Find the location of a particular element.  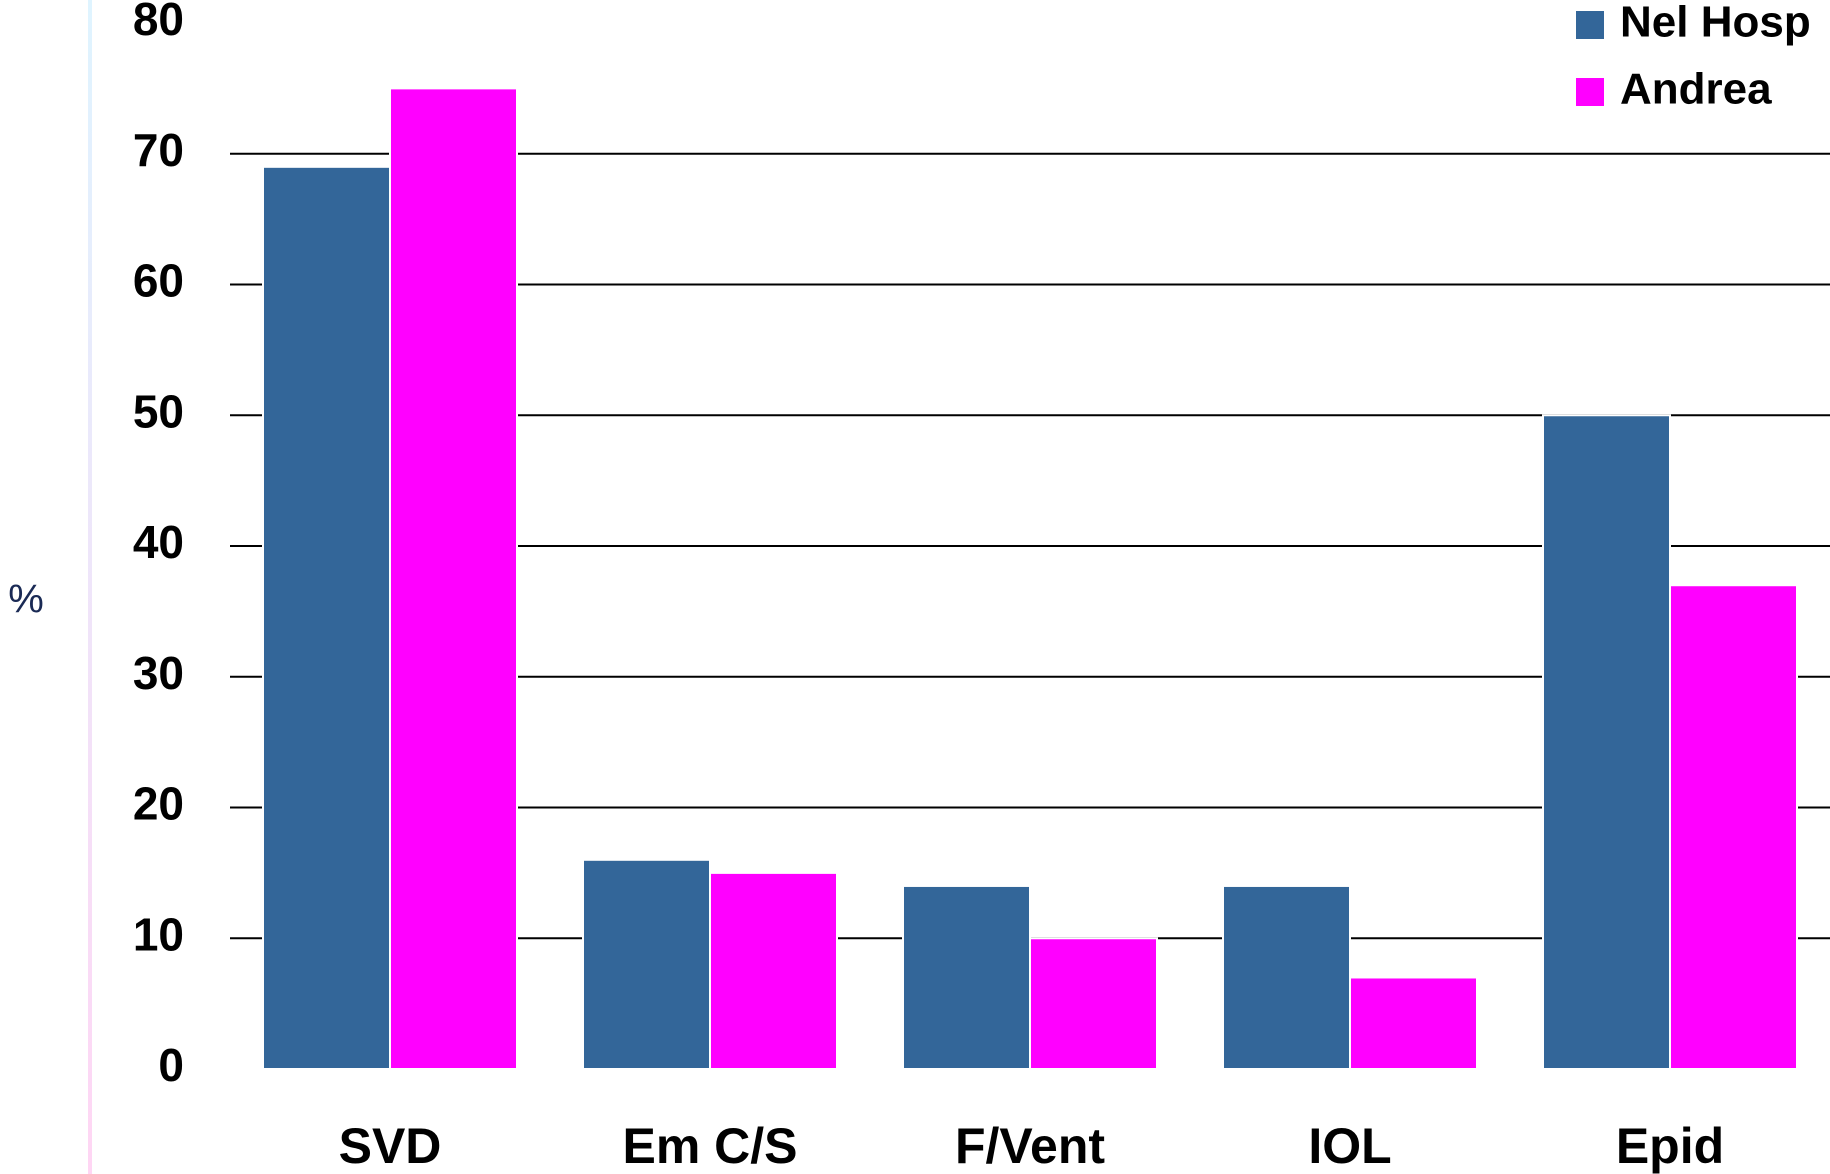

y-tick-label: 60 is located at coordinates (158, 281).